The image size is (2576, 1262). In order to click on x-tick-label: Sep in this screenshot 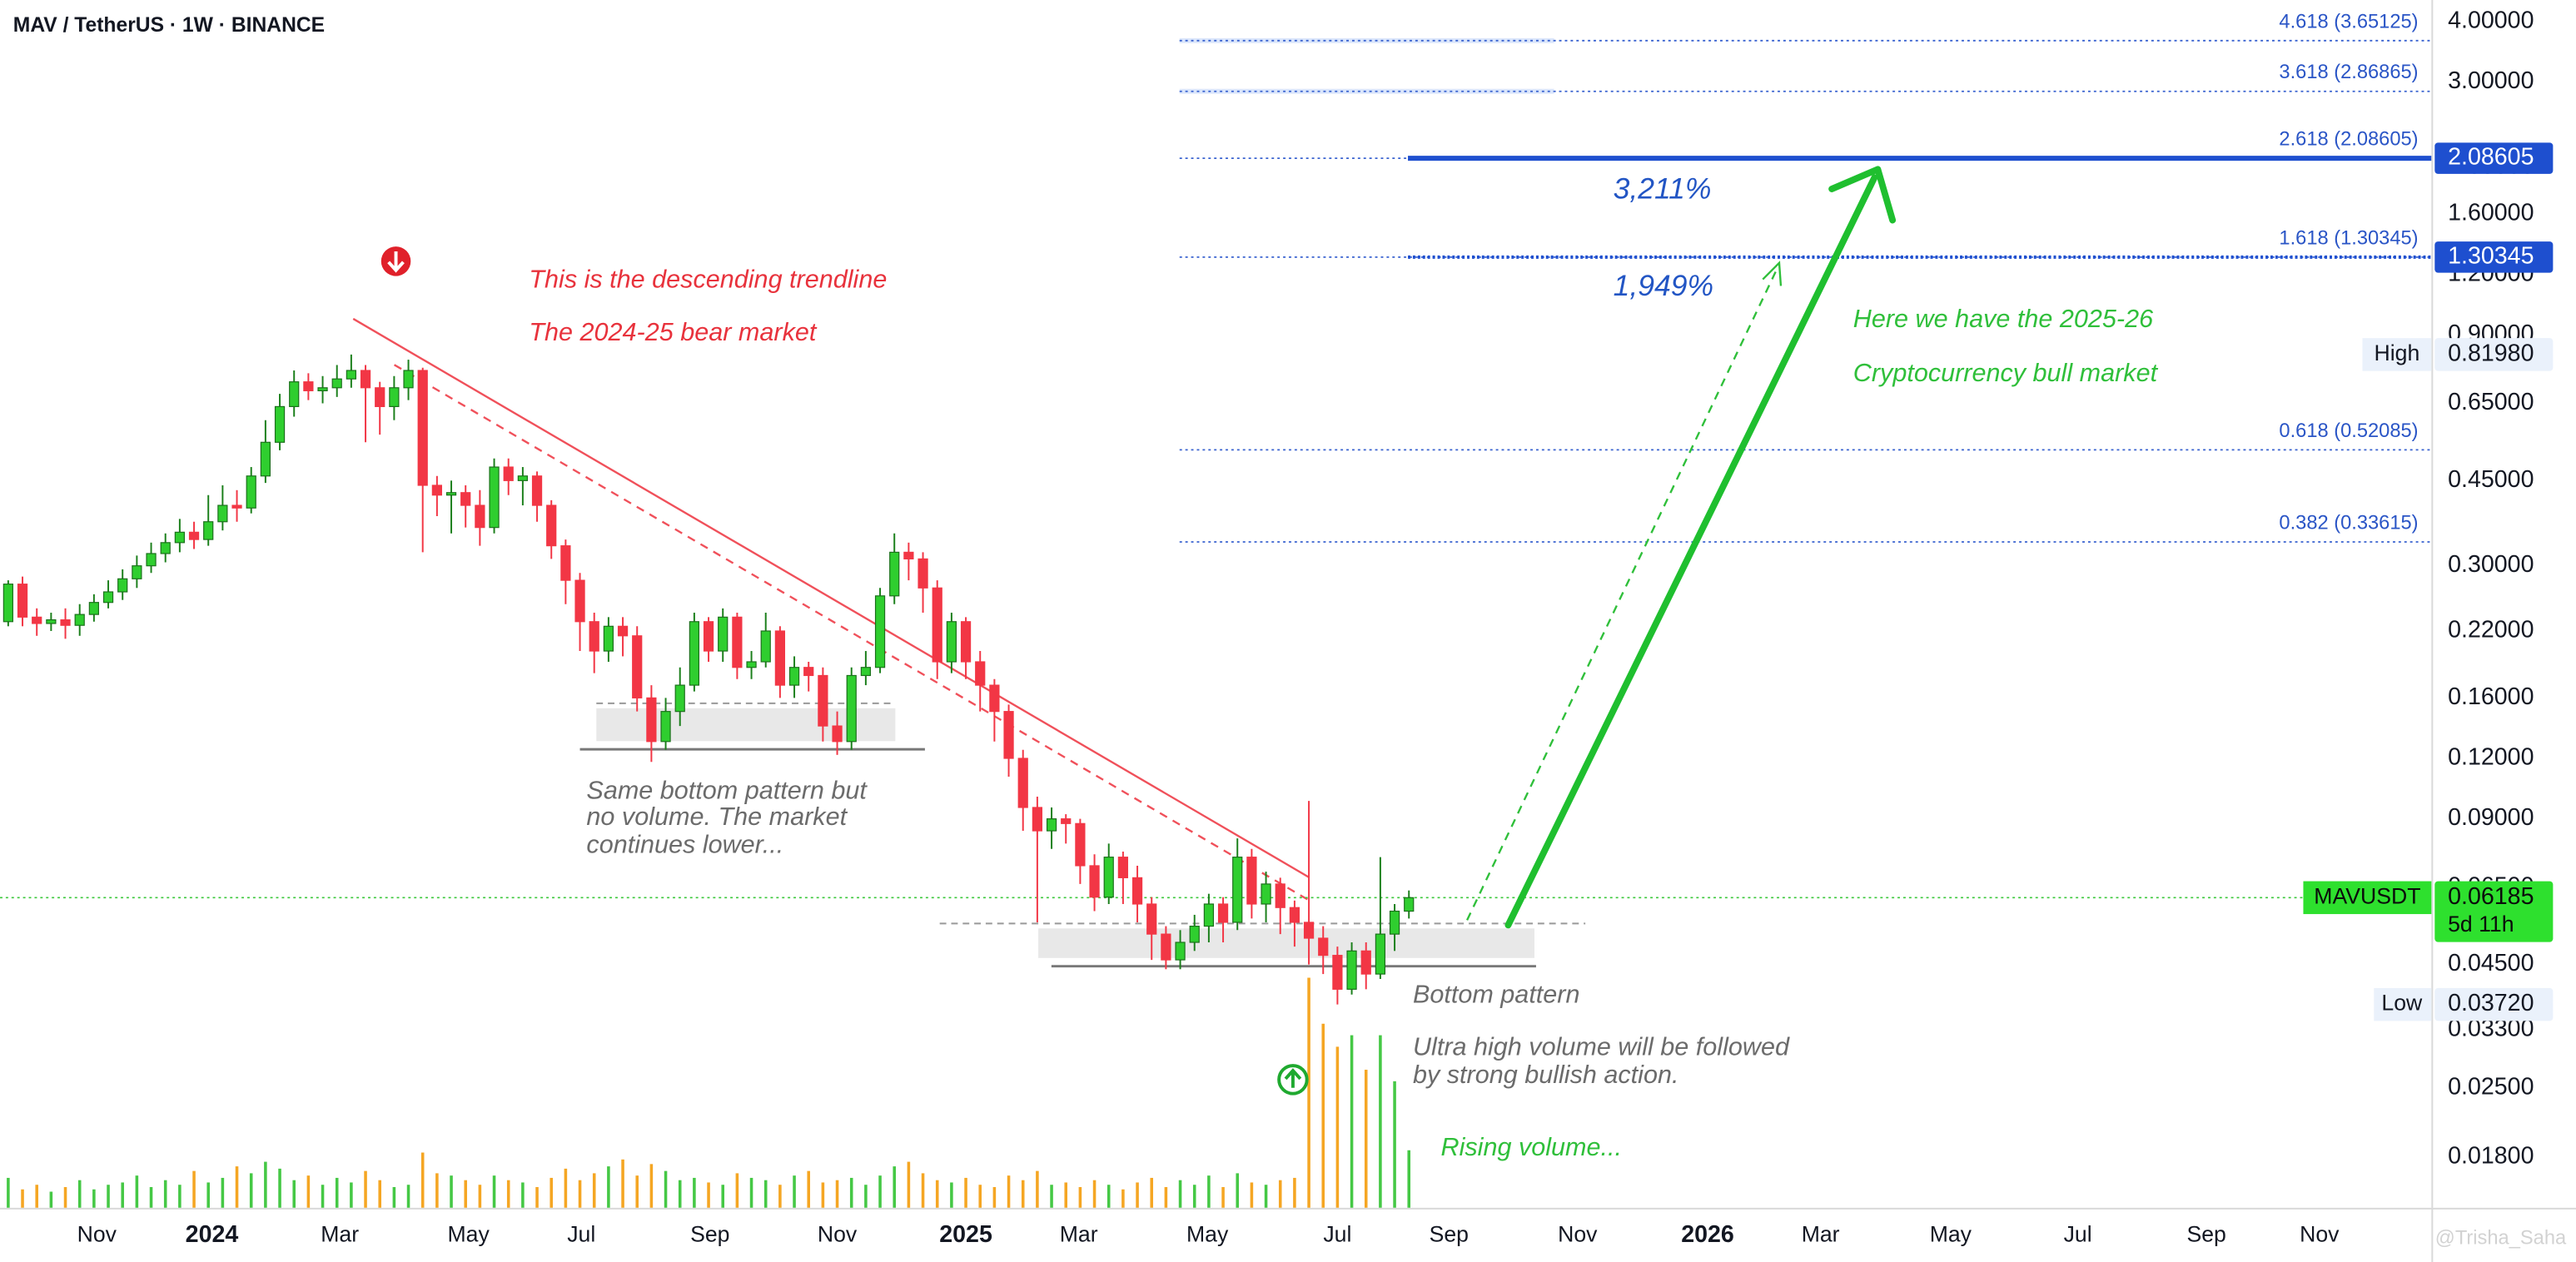, I will do `click(709, 1234)`.